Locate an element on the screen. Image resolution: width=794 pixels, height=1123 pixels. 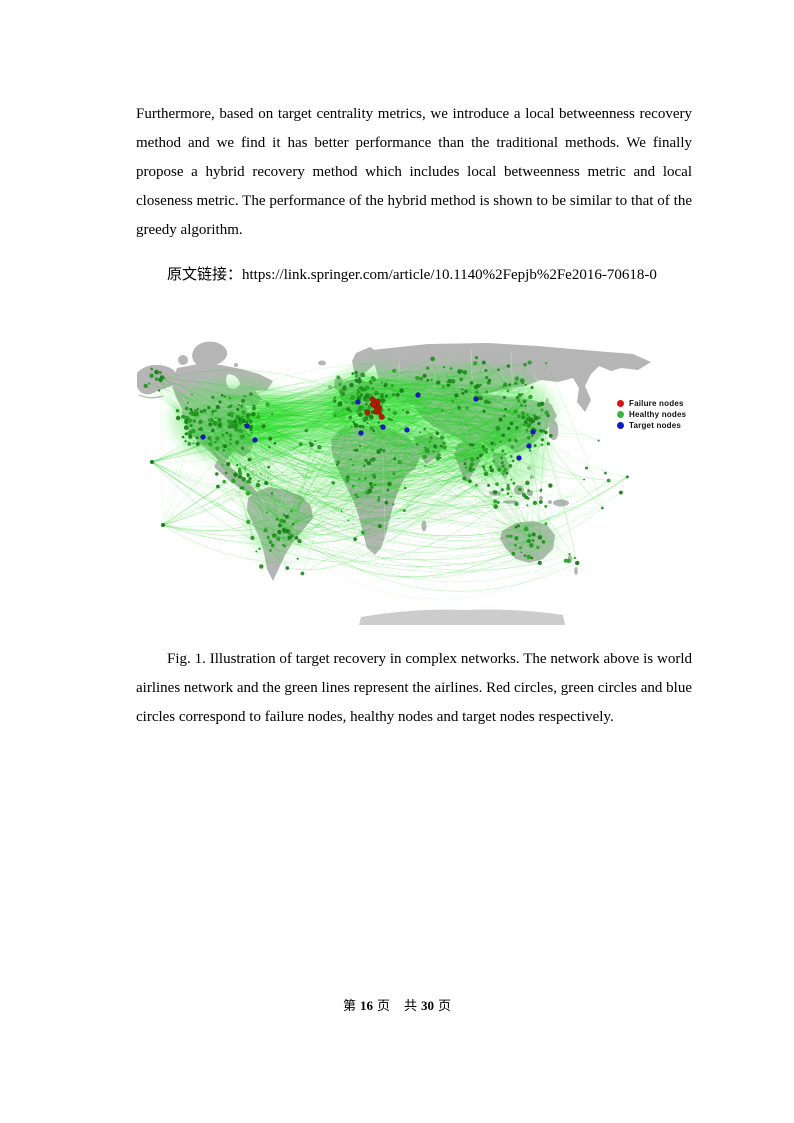
footer-text: 页 is located at coordinates (445, 1005).